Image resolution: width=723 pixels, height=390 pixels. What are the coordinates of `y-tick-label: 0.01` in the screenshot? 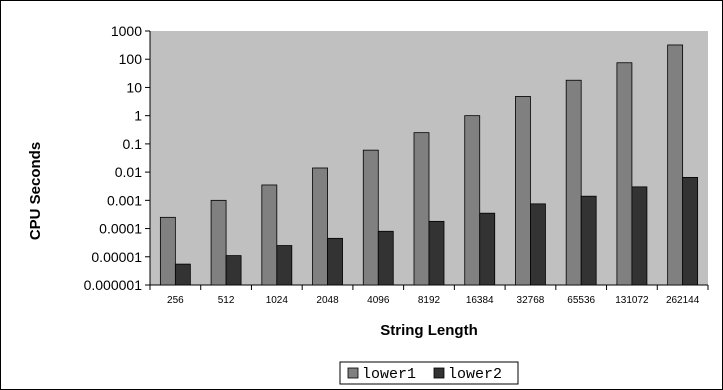 It's located at (128, 172).